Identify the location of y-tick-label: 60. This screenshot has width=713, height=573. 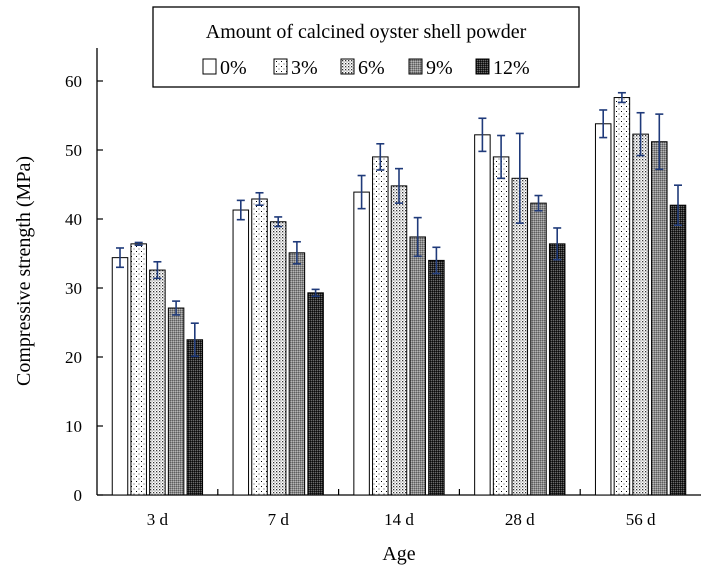
(73, 81).